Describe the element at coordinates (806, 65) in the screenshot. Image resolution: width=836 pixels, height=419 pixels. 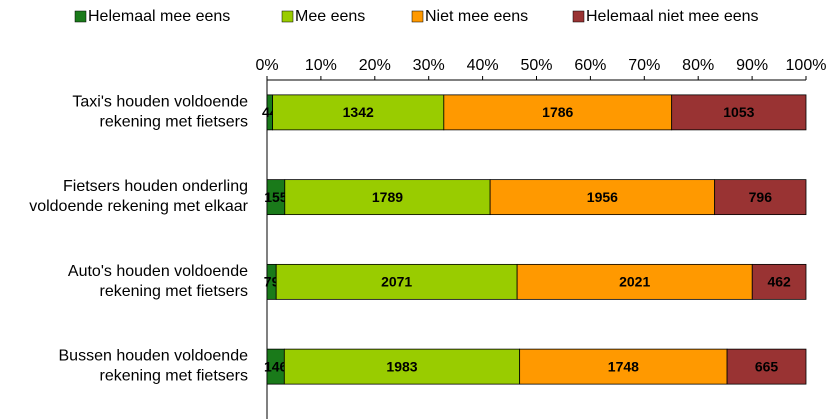
I see `x-tick-label: 100%` at that location.